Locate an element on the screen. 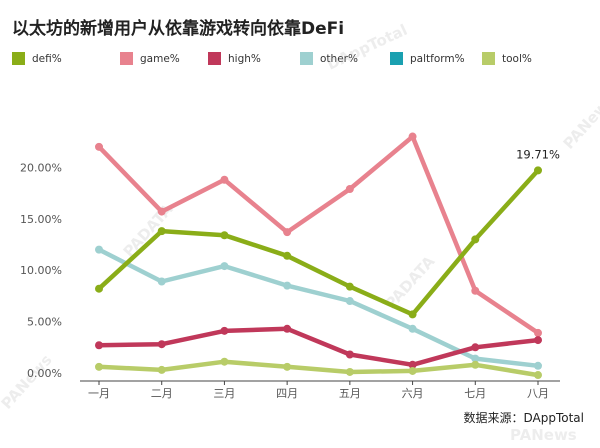 Image resolution: width=600 pixels, height=448 pixels. y-tick-label: 10.00% is located at coordinates (41, 270).